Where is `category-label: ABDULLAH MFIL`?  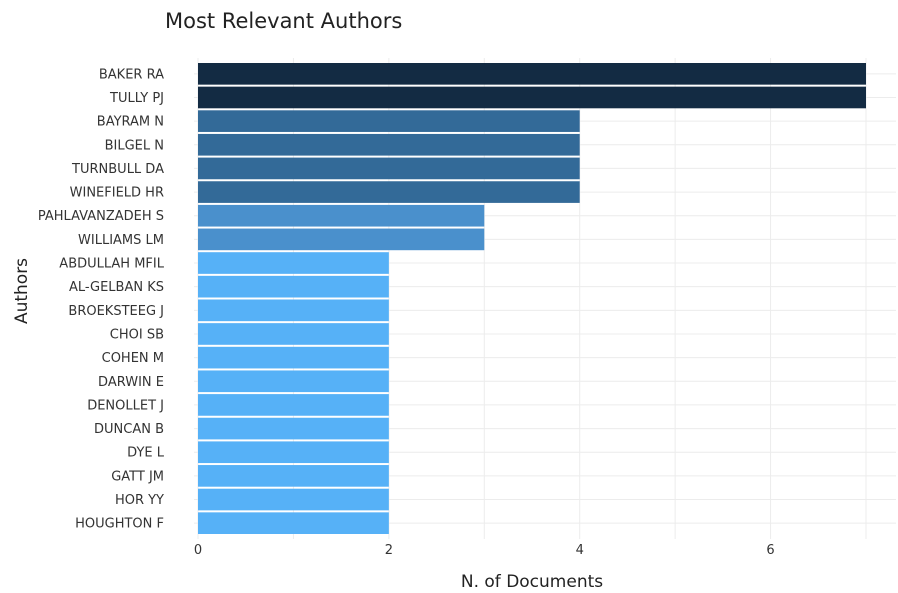
category-label: ABDULLAH MFIL is located at coordinates (111, 264).